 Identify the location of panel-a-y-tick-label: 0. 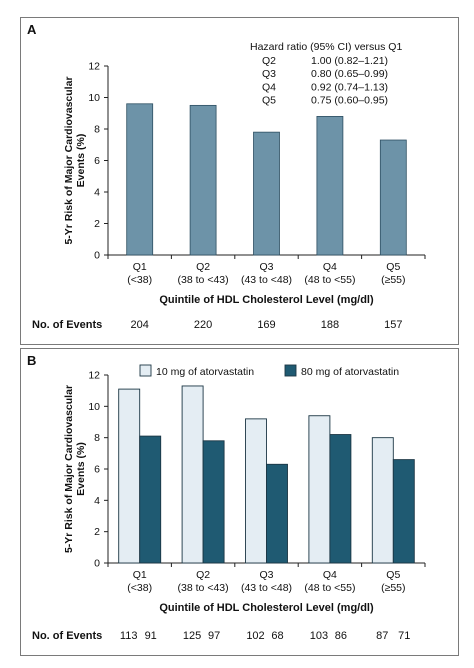
(97, 256).